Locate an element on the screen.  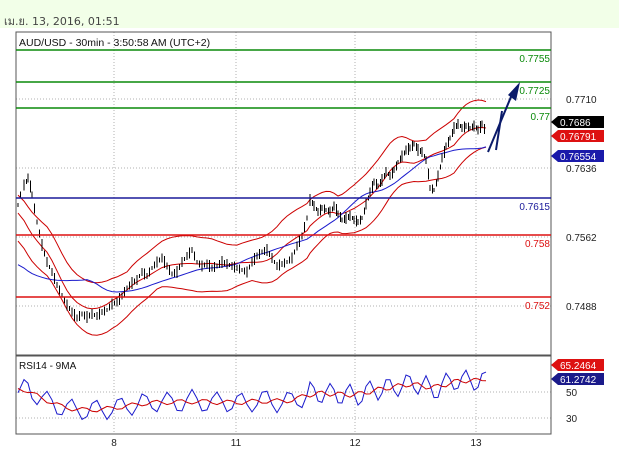
price-tag-label: 0.7686 is located at coordinates (575, 123).